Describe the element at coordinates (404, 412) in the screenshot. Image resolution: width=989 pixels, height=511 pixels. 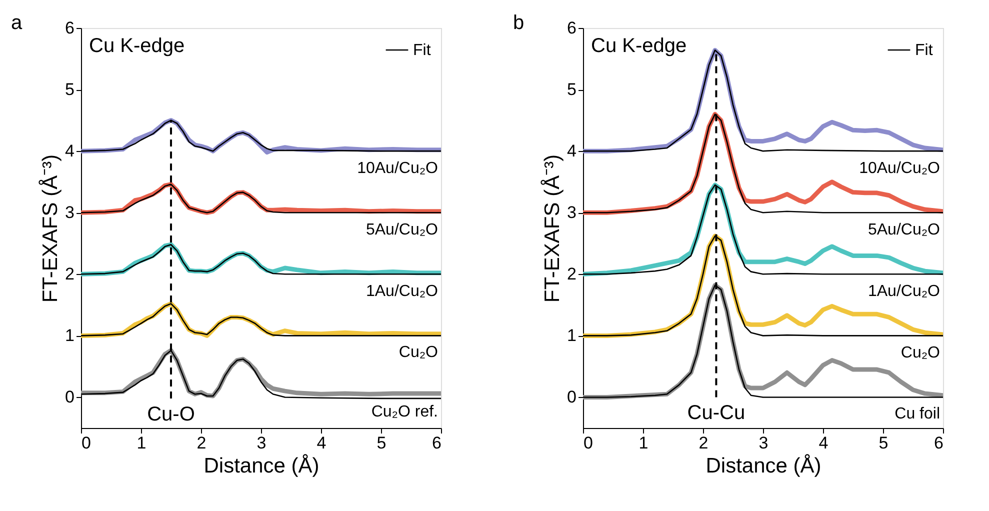
I see `series-label: Cu₂O ref.` at that location.